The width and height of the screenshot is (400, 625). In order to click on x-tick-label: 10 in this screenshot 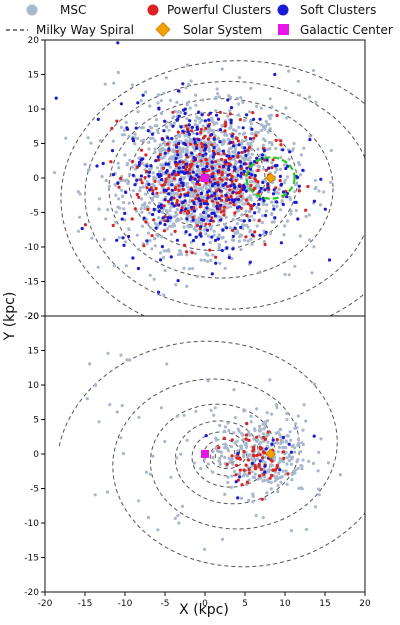, I will do `click(285, 604)`.